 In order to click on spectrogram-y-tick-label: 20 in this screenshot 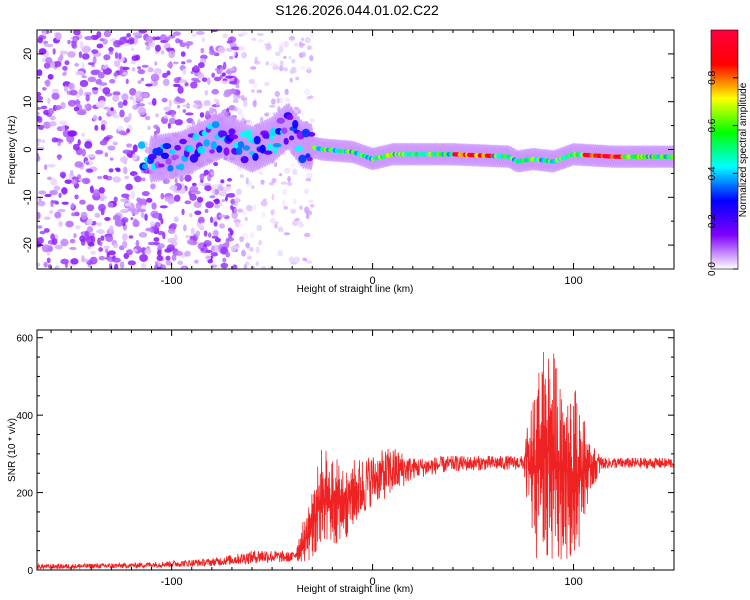, I will do `click(28, 54)`.